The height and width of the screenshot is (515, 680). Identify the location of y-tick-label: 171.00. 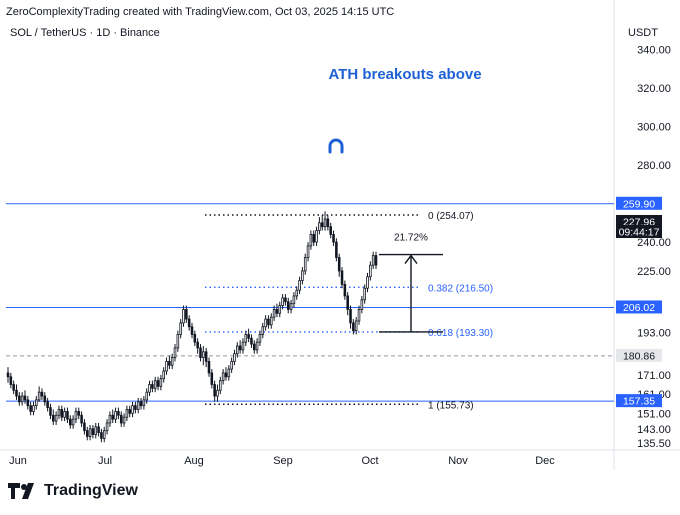
(654, 376).